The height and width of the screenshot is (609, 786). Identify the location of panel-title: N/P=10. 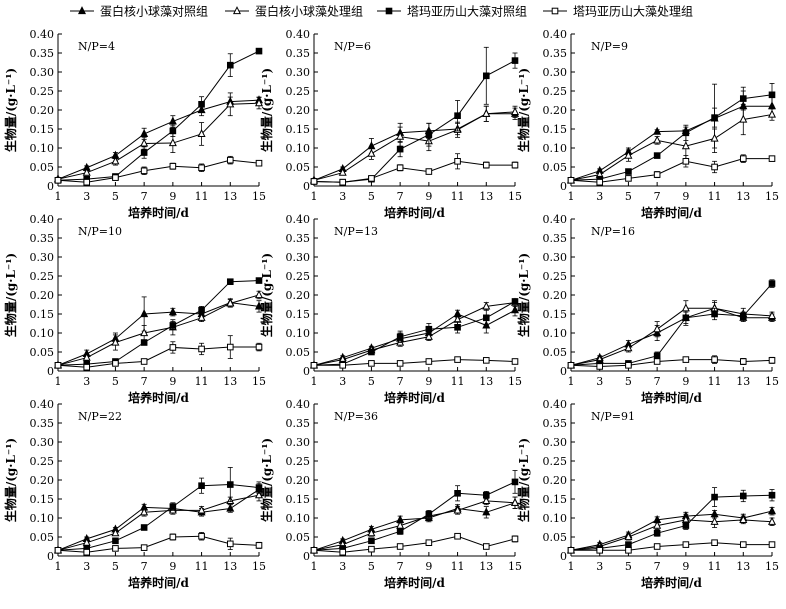
(100, 231).